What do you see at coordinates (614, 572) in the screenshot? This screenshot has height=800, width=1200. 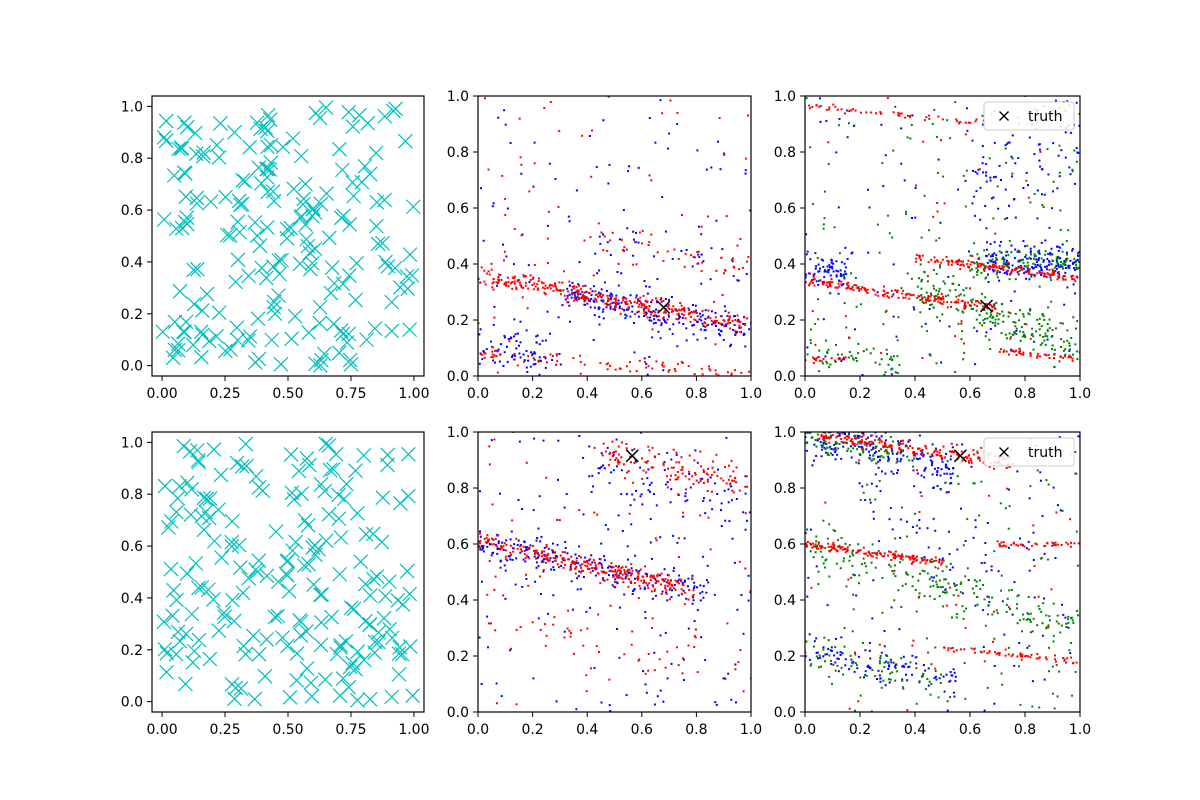 I see `plot-area` at bounding box center [614, 572].